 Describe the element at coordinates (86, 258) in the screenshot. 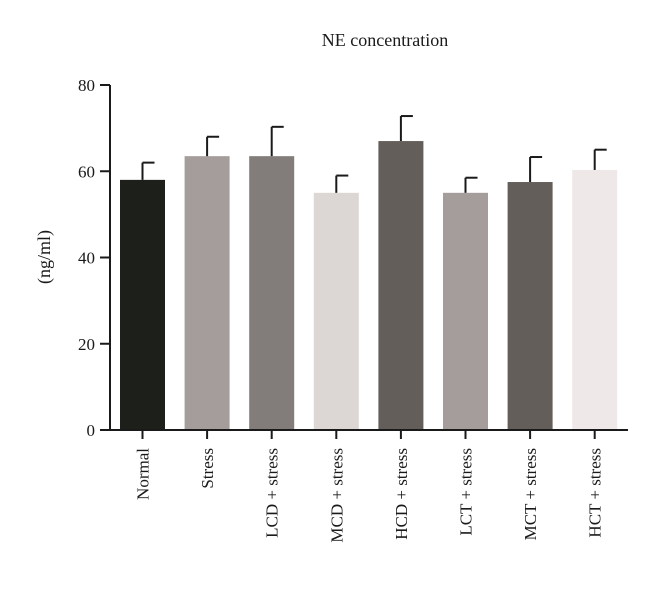

I see `y-tick-label: 40` at that location.